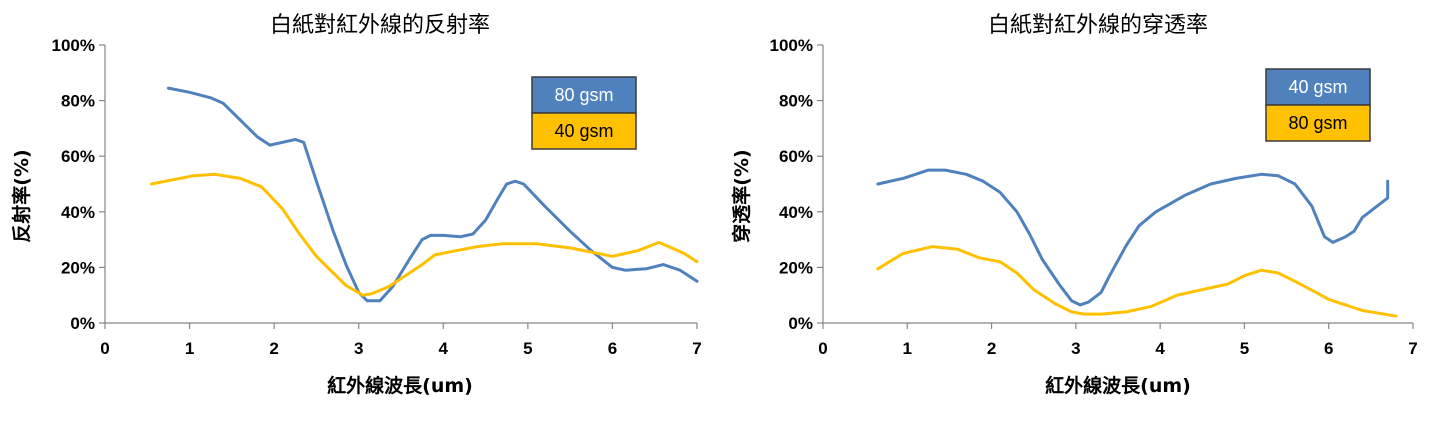 Image resolution: width=1435 pixels, height=424 pixels. I want to click on y-axis-label: 穿透率(%), so click(741, 195).